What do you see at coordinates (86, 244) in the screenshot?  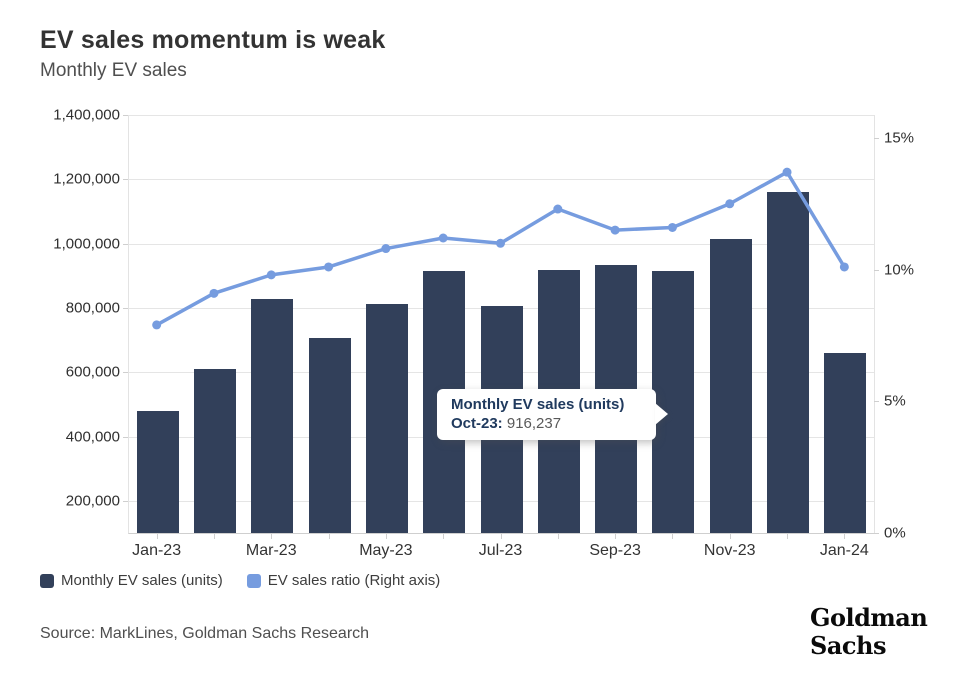 I see `left-axis-tick-label: 1,000,000` at bounding box center [86, 244].